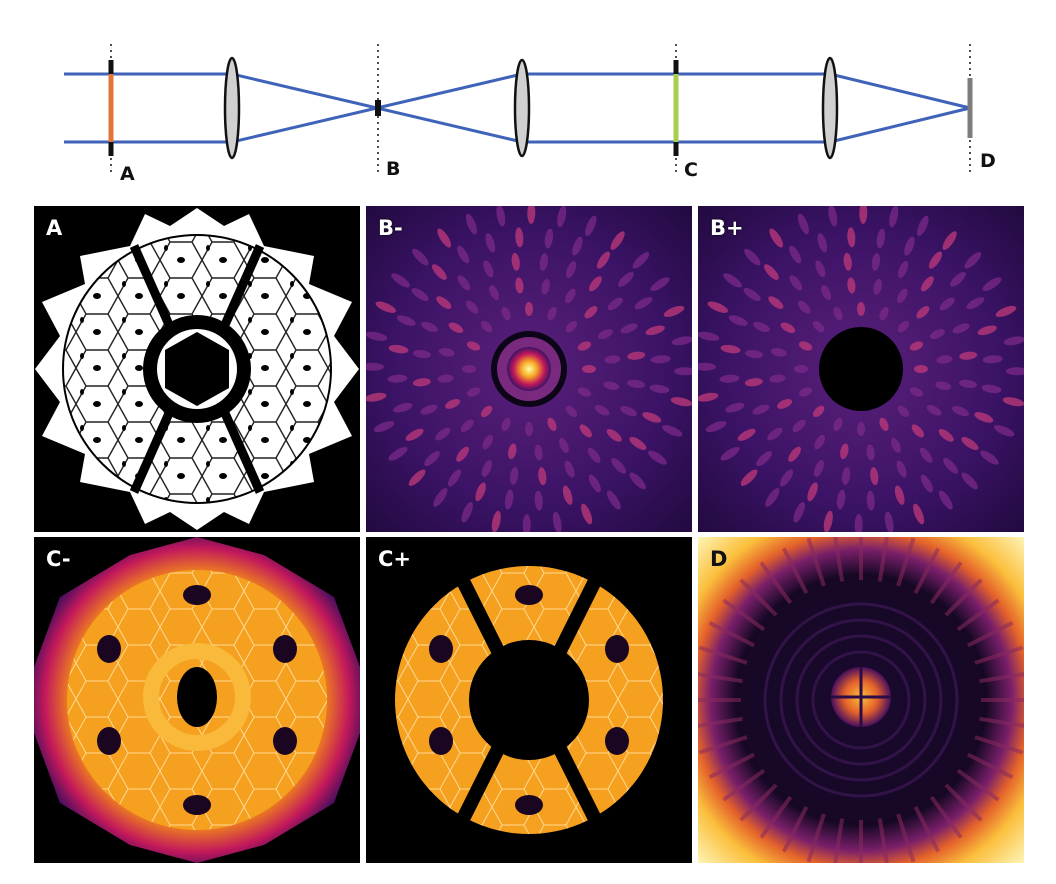  What do you see at coordinates (727, 228) in the screenshot?
I see `panel-label: B+` at bounding box center [727, 228].